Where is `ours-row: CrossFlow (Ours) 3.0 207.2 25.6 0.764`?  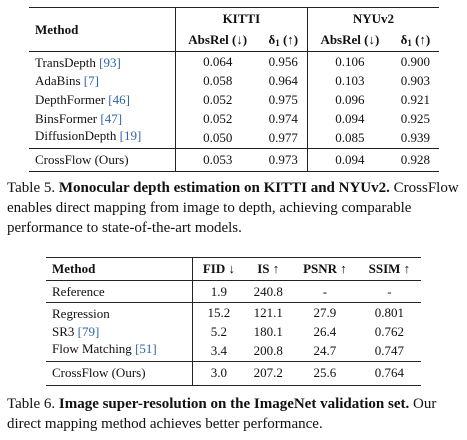 ours-row: CrossFlow (Ours) 3.0 207.2 25.6 0.764 is located at coordinates (233, 373).